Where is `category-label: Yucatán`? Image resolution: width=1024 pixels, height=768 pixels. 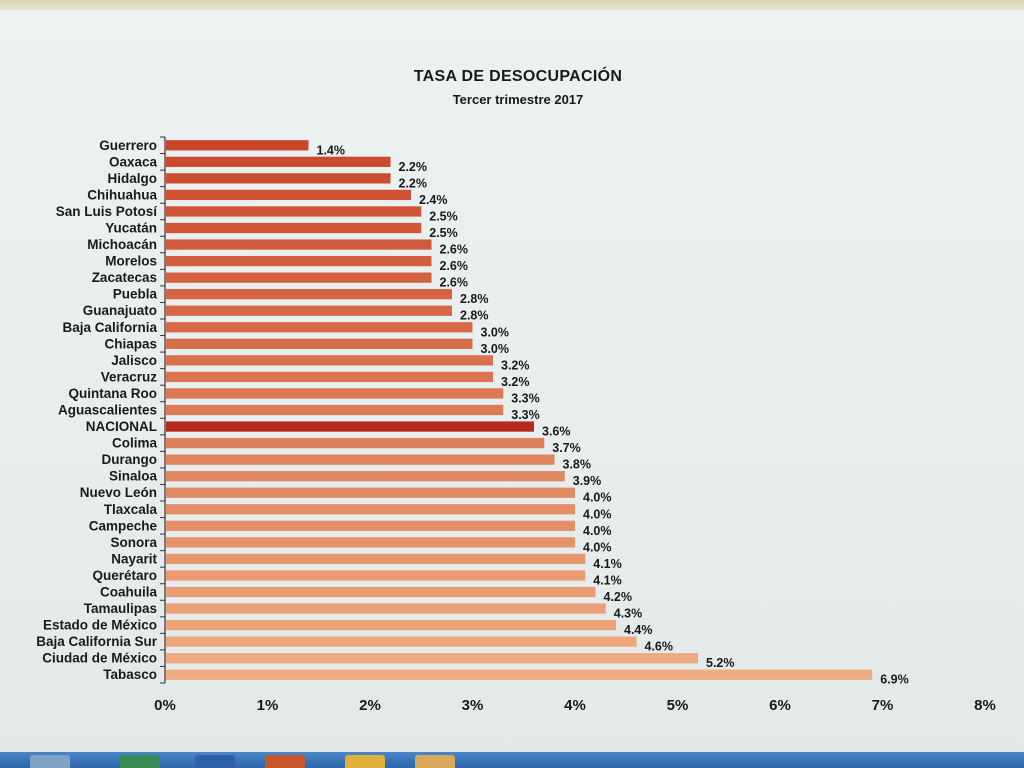 category-label: Yucatán is located at coordinates (131, 228).